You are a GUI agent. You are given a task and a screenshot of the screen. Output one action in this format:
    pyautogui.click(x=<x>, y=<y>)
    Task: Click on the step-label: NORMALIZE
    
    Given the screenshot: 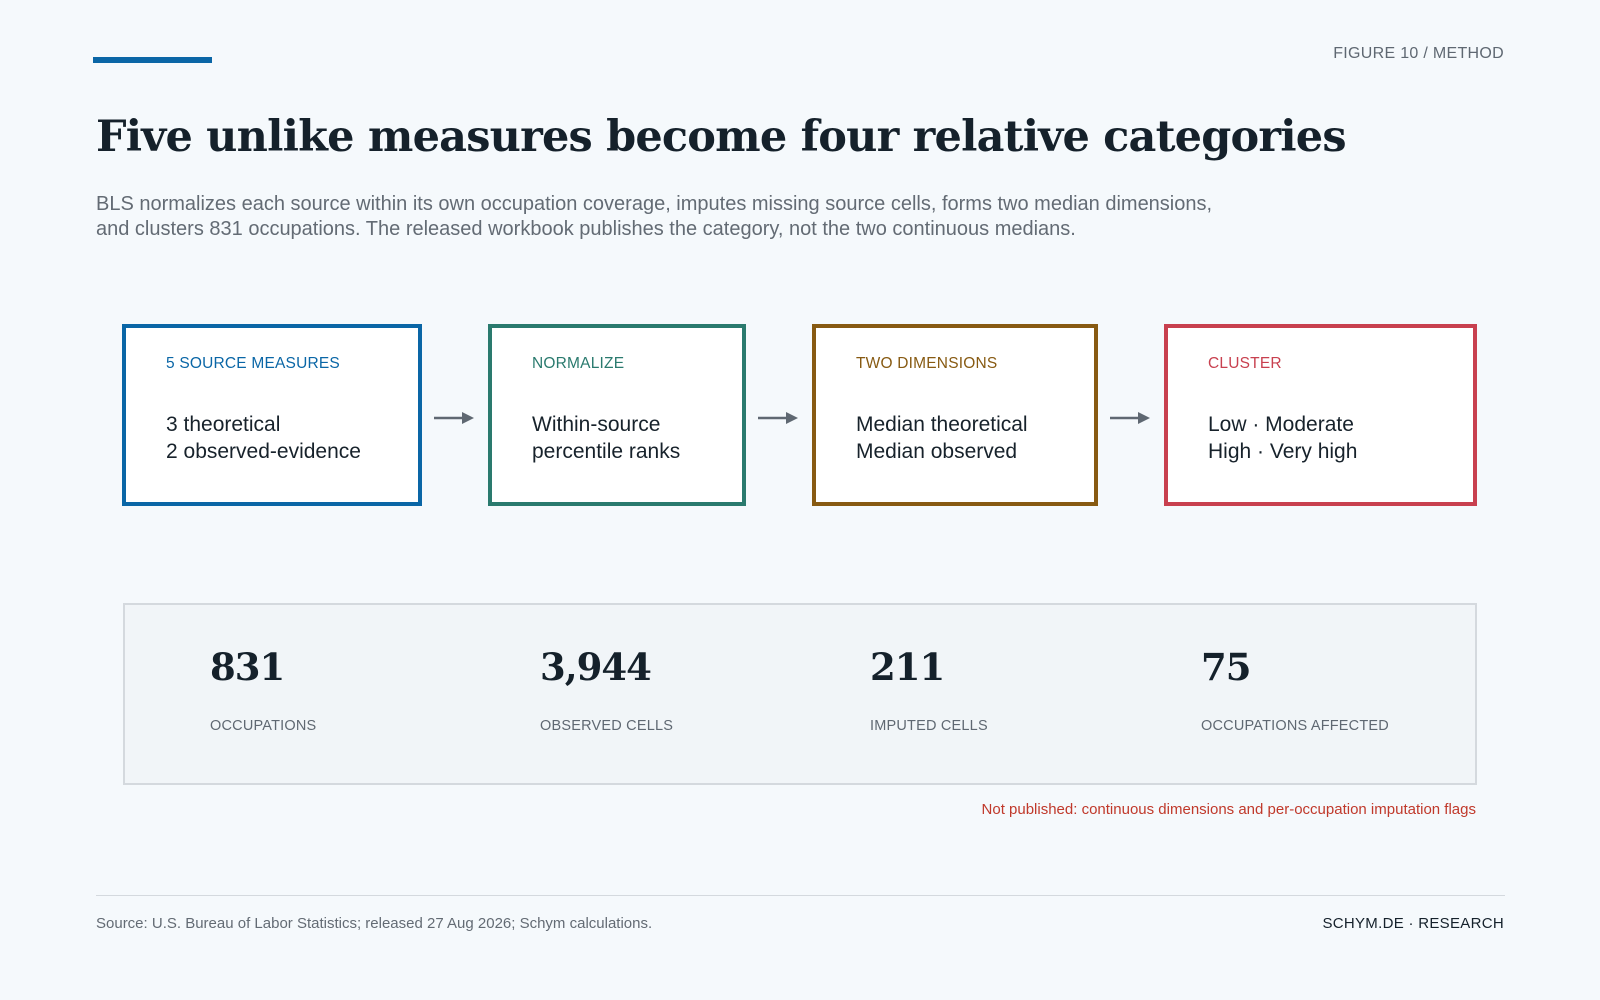 What is the action you would take?
    pyautogui.click(x=578, y=363)
    